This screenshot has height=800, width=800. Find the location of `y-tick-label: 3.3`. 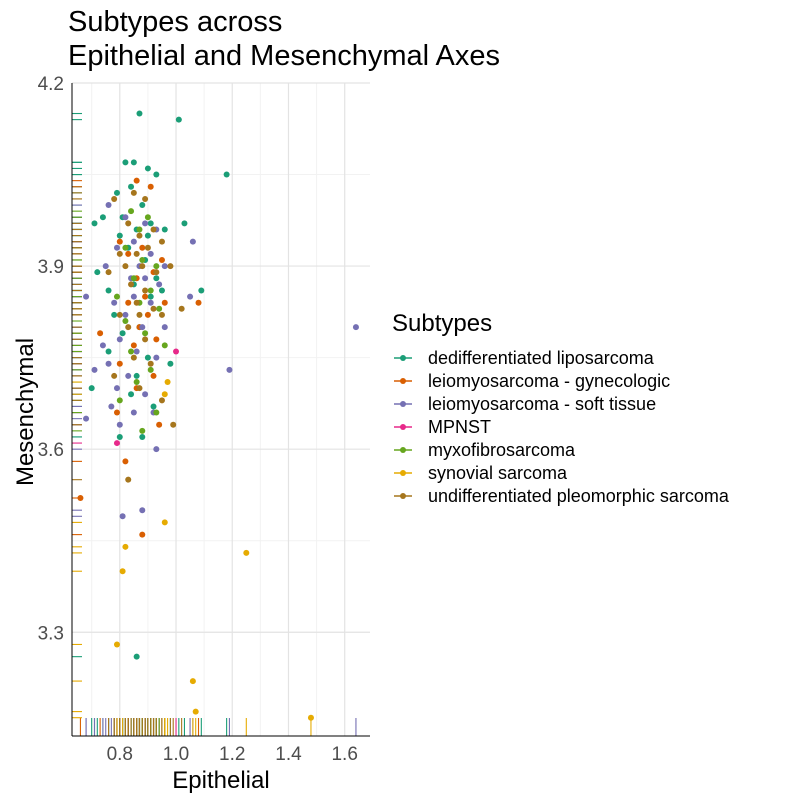

y-tick-label: 3.3 is located at coordinates (51, 633).